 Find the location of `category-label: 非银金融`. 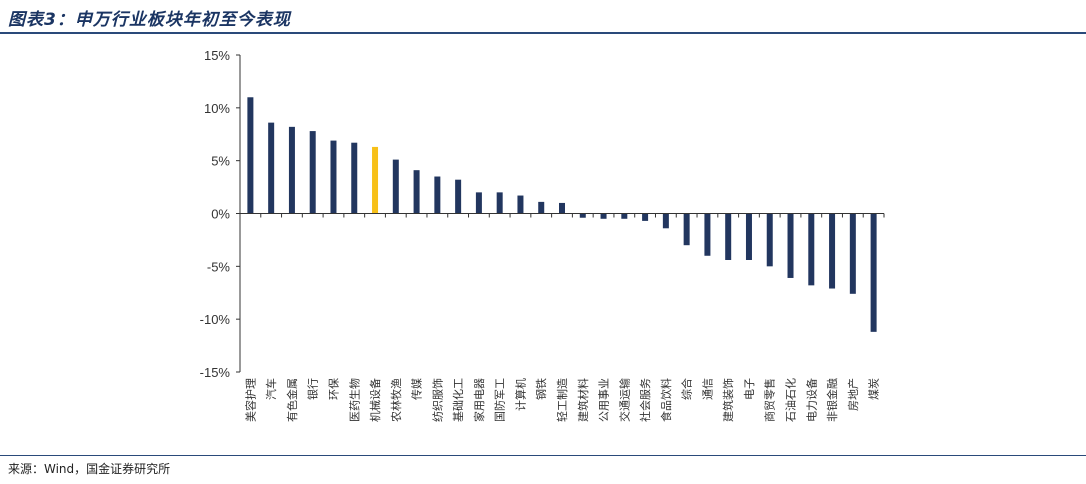

category-label: 非银金融 is located at coordinates (832, 400).